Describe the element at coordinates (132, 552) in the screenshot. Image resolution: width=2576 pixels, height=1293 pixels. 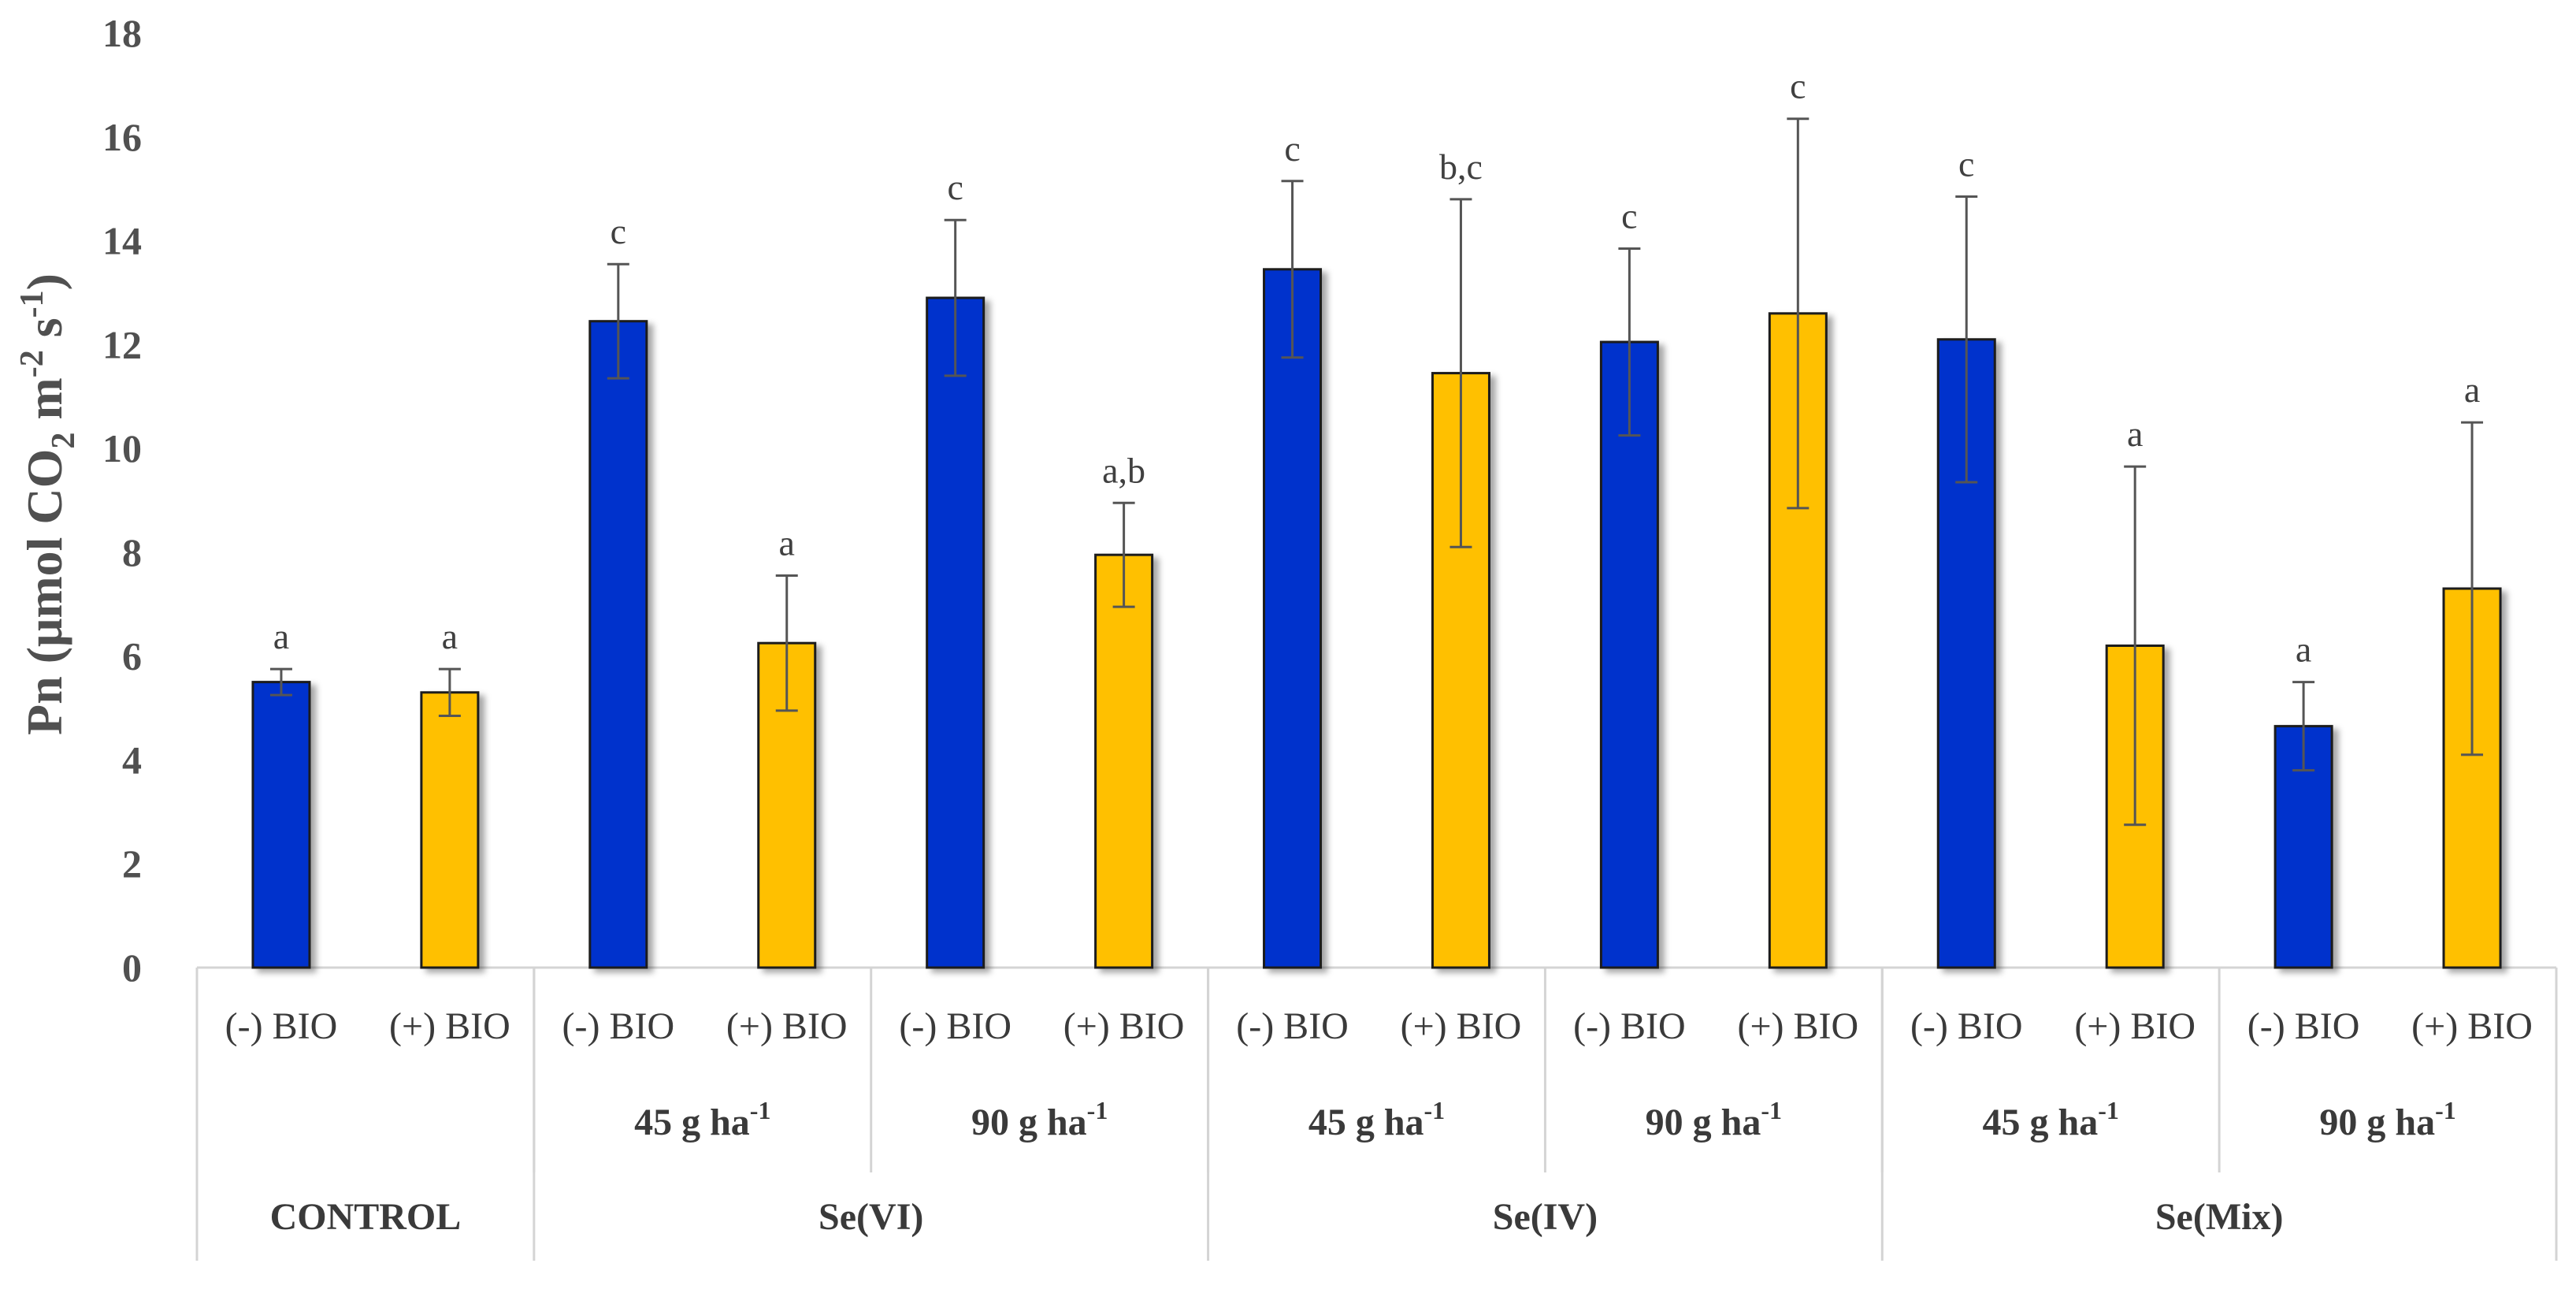
I see `y-tick-label: 8` at that location.